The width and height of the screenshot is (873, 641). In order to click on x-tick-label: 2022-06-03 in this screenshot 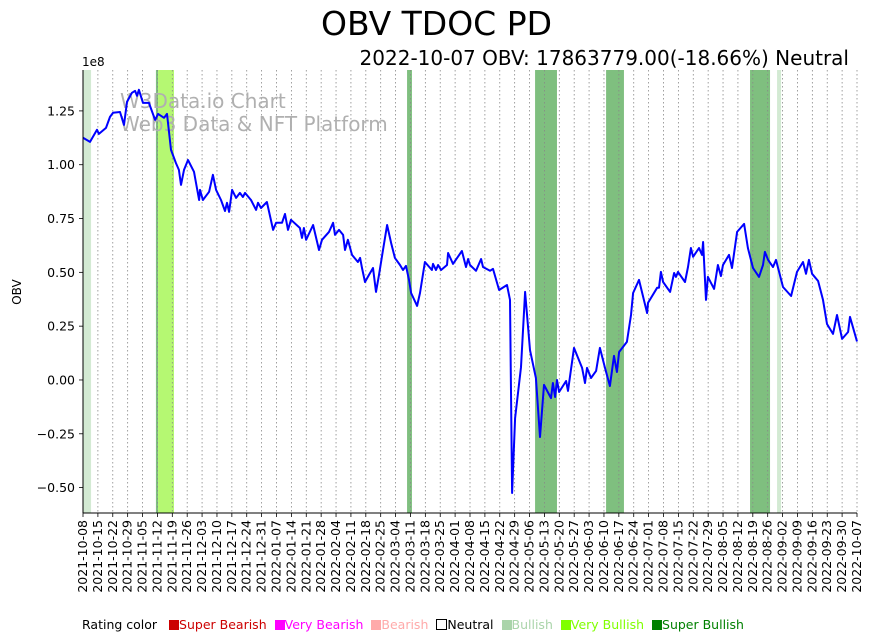, I will do `click(588, 556)`.